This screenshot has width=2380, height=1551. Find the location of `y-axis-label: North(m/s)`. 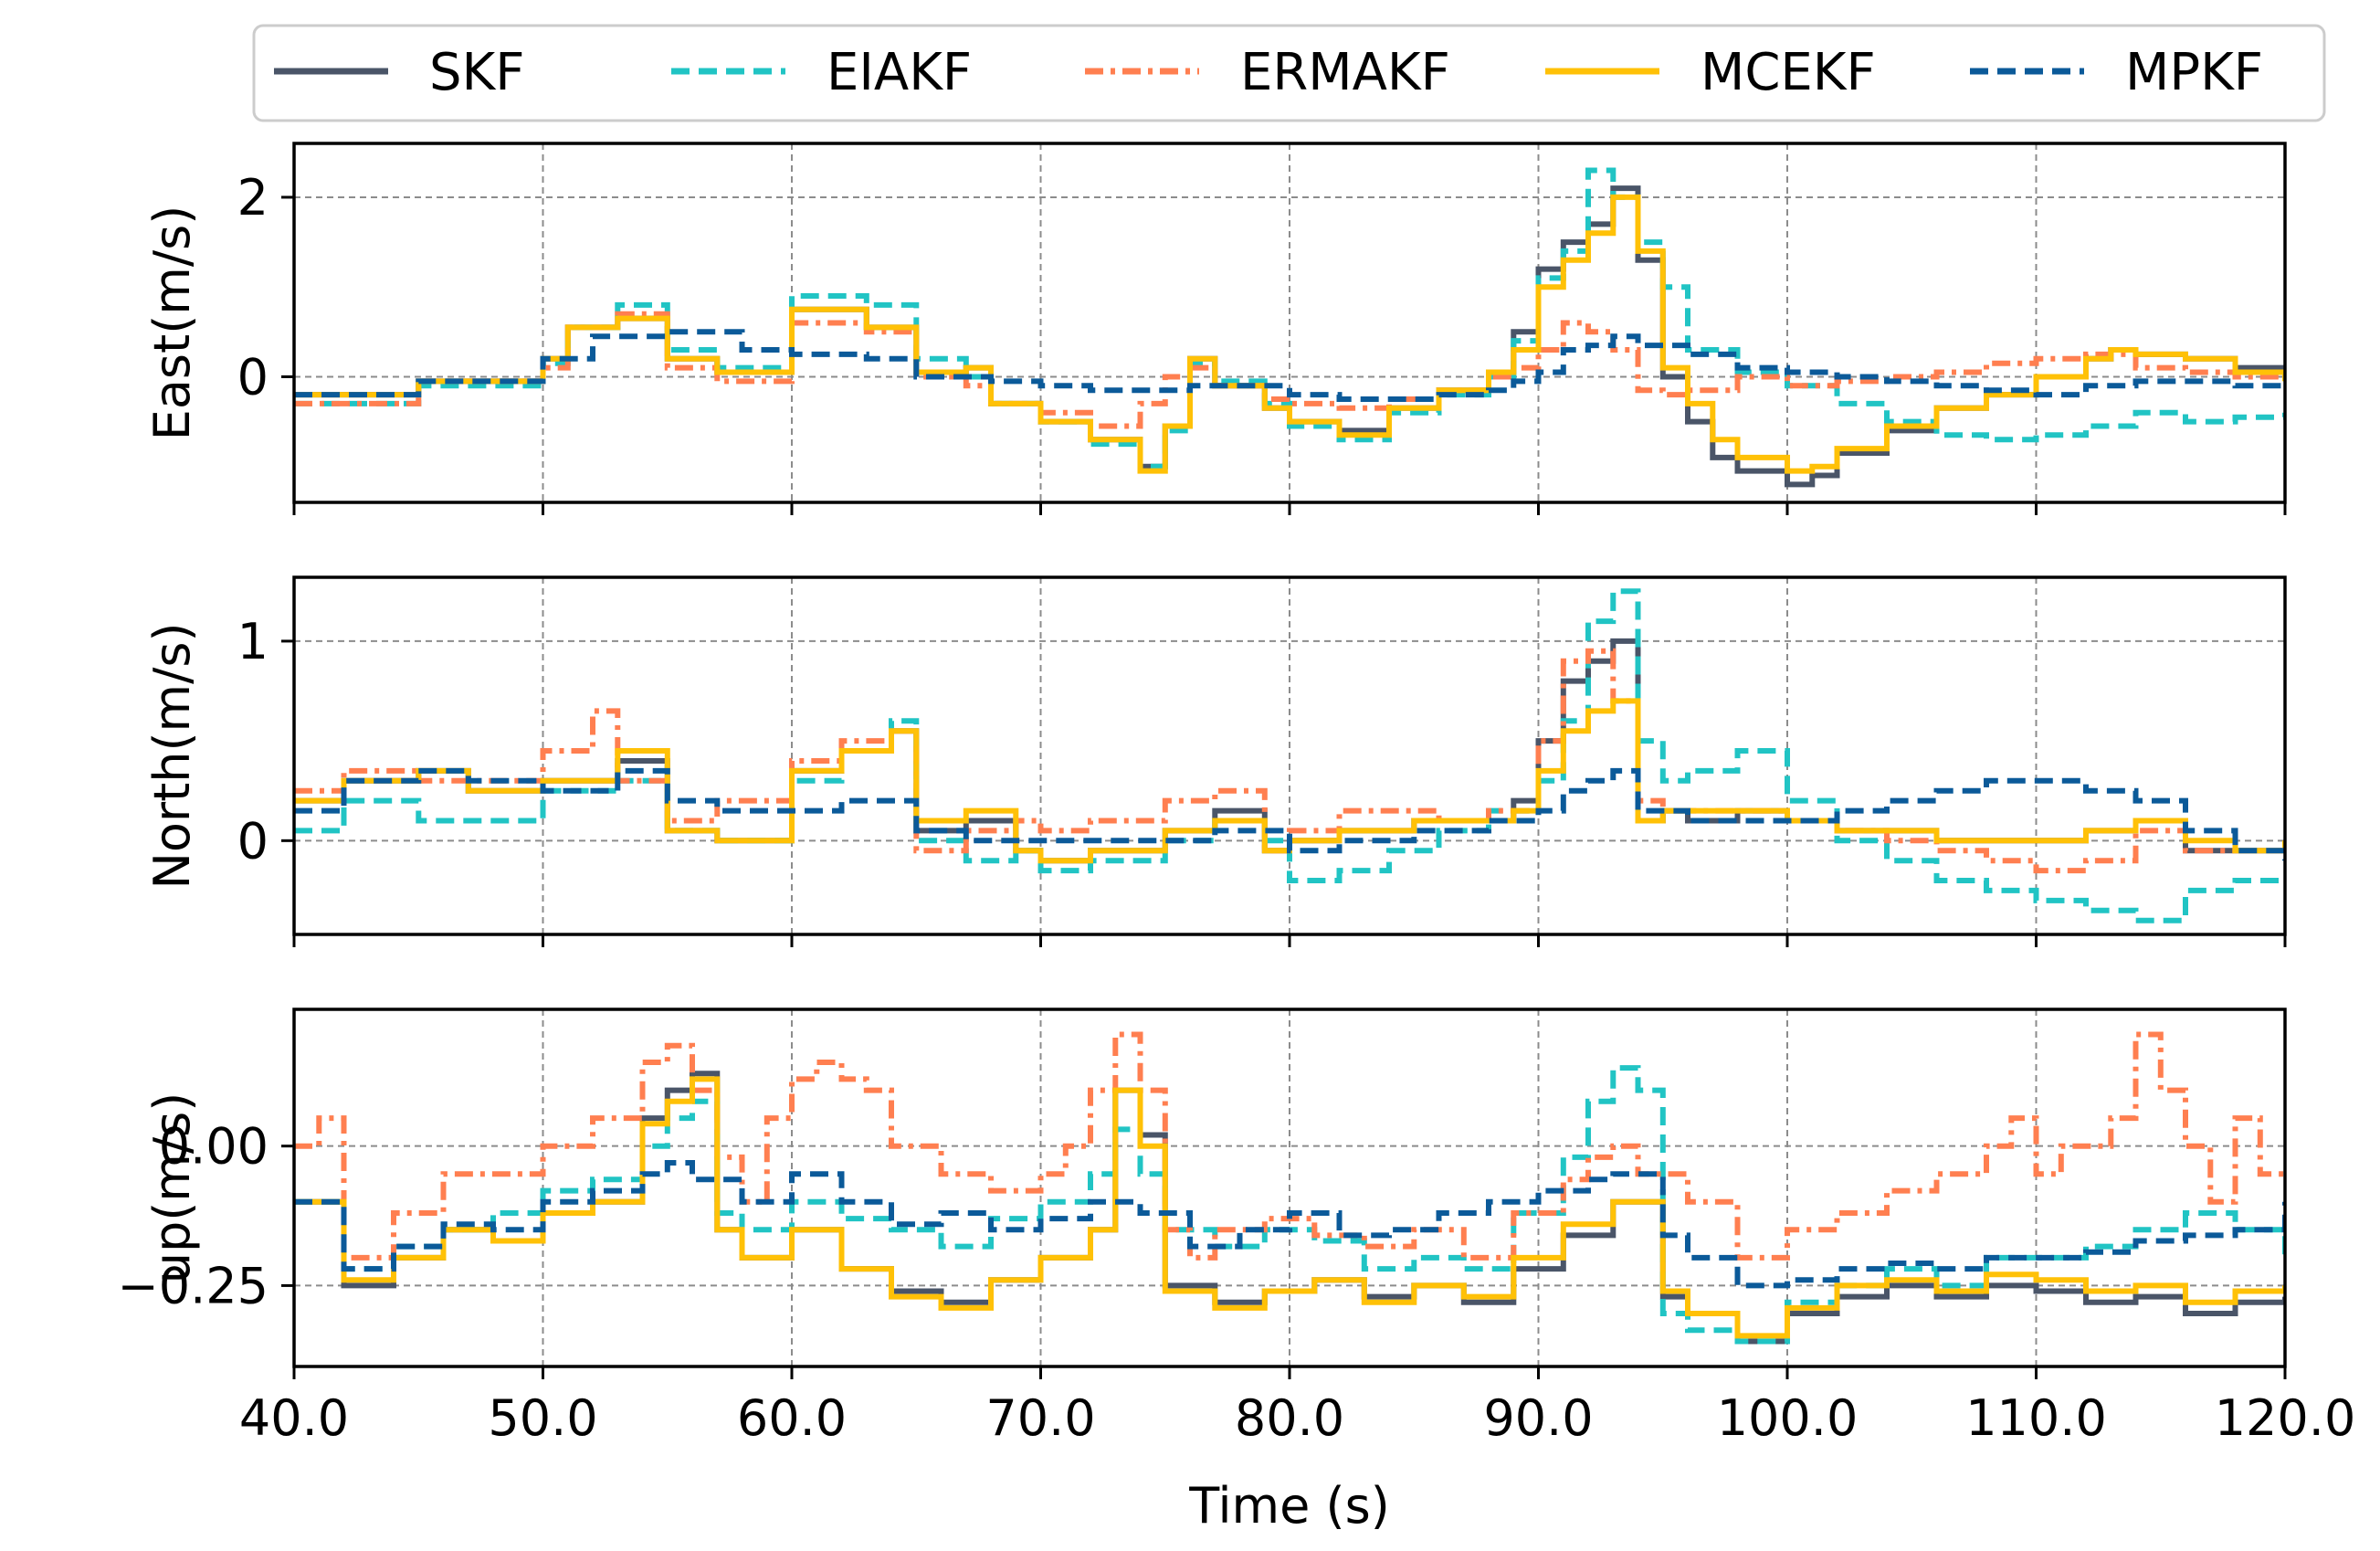

y-axis-label: North(m/s) is located at coordinates (172, 755).